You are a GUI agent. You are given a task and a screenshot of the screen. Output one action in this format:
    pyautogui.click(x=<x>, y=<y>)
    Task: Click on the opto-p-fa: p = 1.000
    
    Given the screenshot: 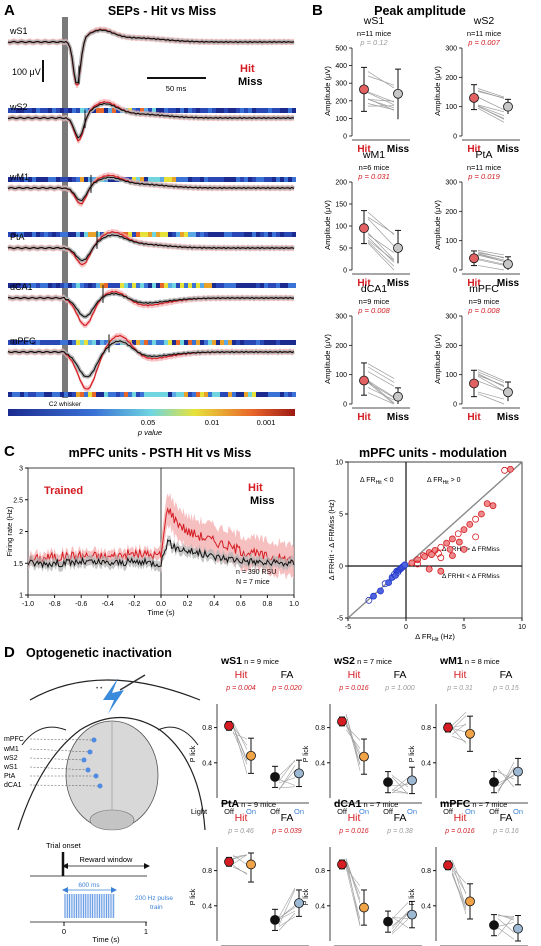 What is the action you would take?
    pyautogui.click(x=399, y=688)
    